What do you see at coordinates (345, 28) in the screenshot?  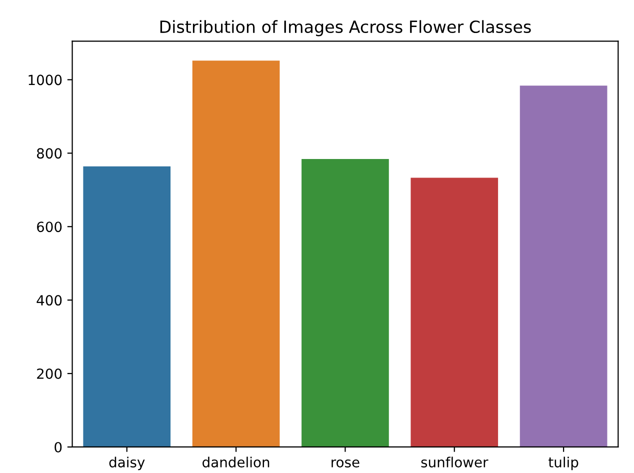 I see `chart-title: Distribution of Images Across Flower Classes` at bounding box center [345, 28].